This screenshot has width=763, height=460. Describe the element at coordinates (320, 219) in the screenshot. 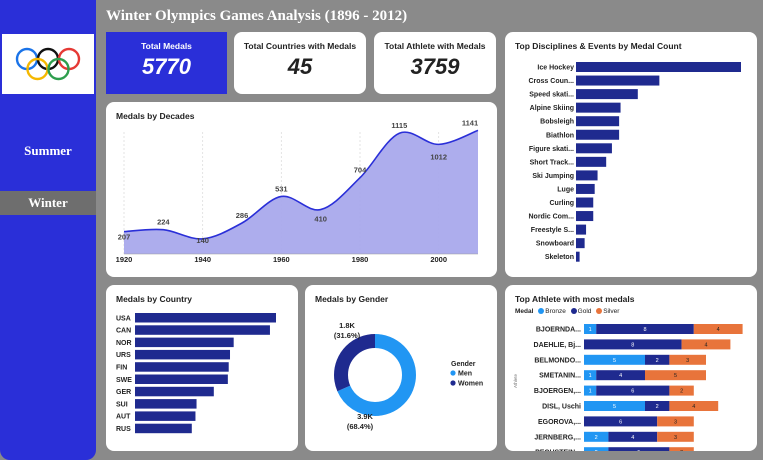

I see `decades-data-label: 410` at that location.